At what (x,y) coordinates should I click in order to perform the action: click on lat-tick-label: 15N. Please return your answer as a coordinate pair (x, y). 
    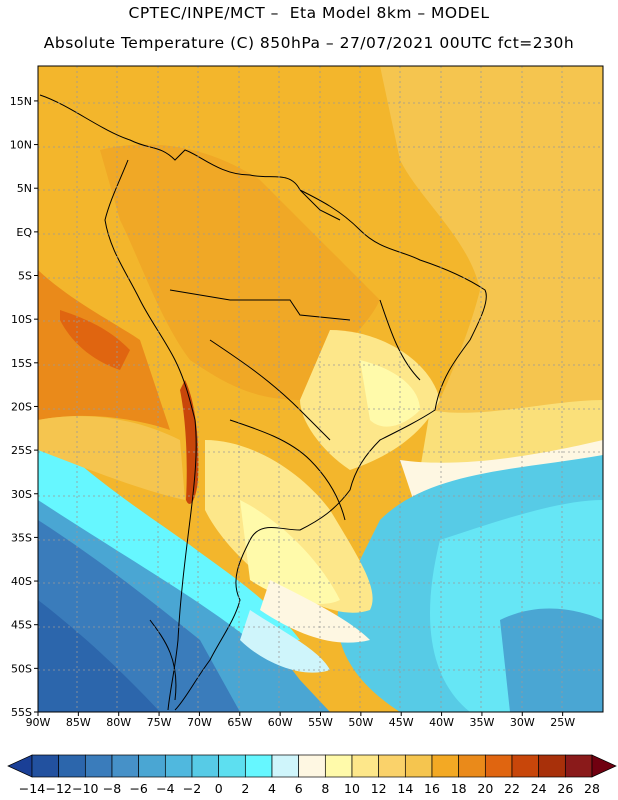
    Looking at the image, I should click on (21, 101).